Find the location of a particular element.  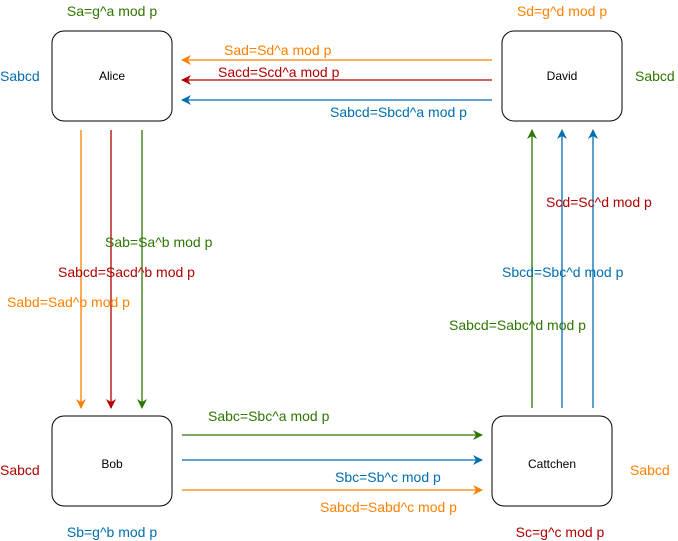

bob-final-key: Sabcd is located at coordinates (20, 470).